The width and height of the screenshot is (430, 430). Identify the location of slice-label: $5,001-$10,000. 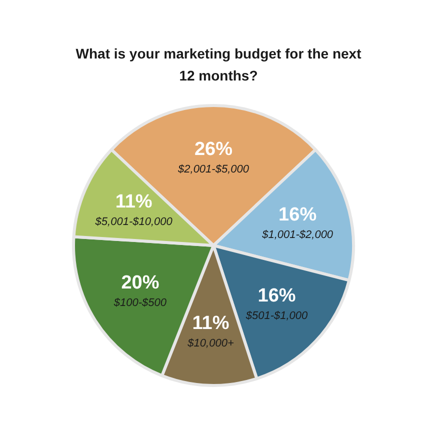
(134, 222).